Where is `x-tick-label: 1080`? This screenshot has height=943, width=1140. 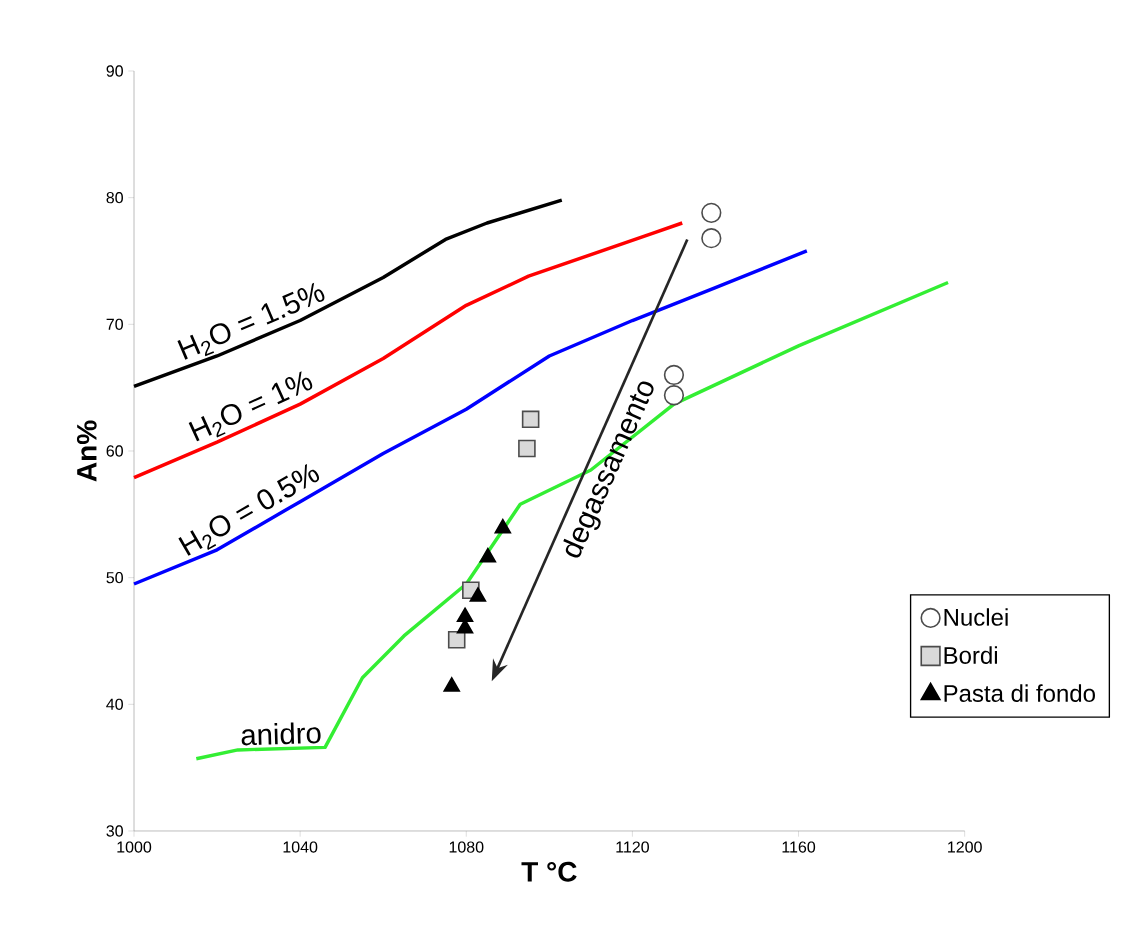
x-tick-label: 1080 is located at coordinates (466, 847).